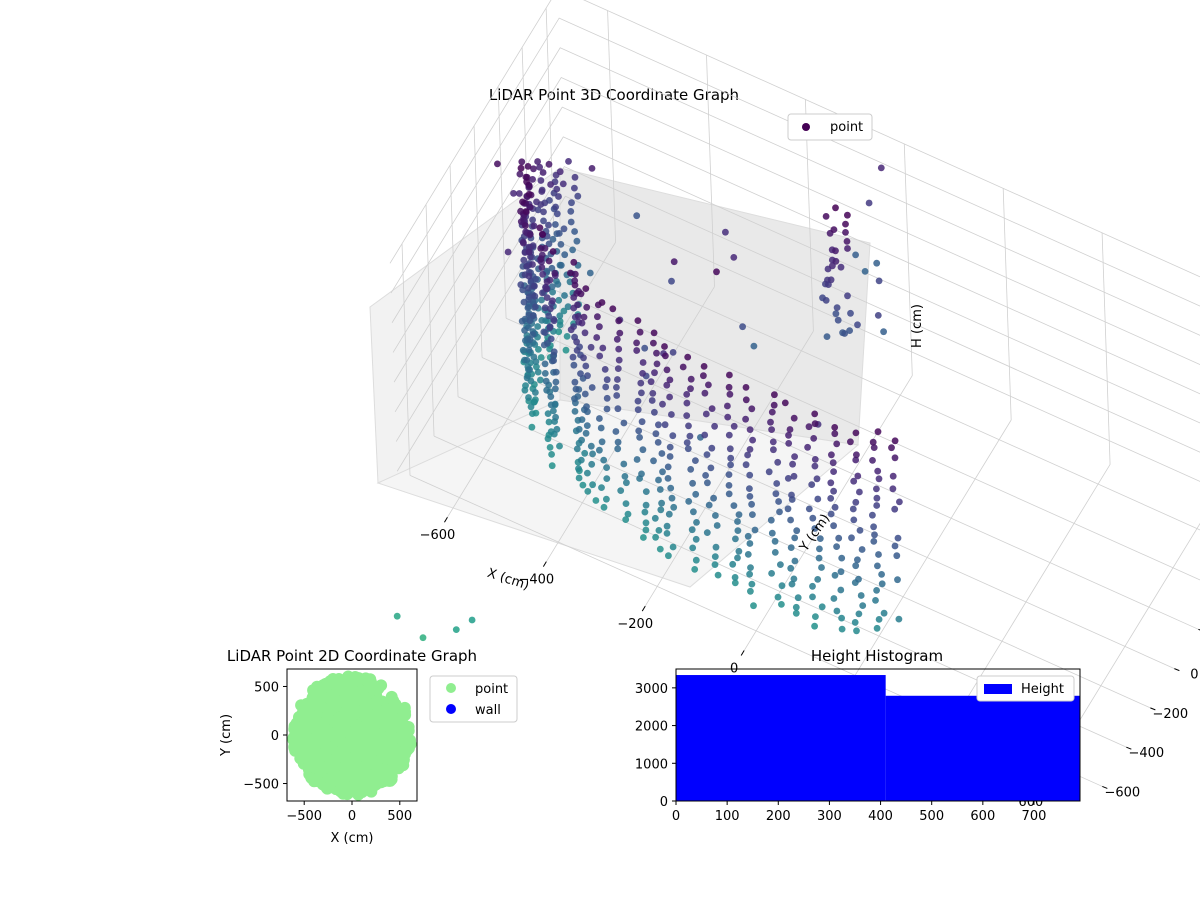 The image size is (1200, 900). What do you see at coordinates (982, 748) in the screenshot?
I see `histogram-bar` at bounding box center [982, 748].